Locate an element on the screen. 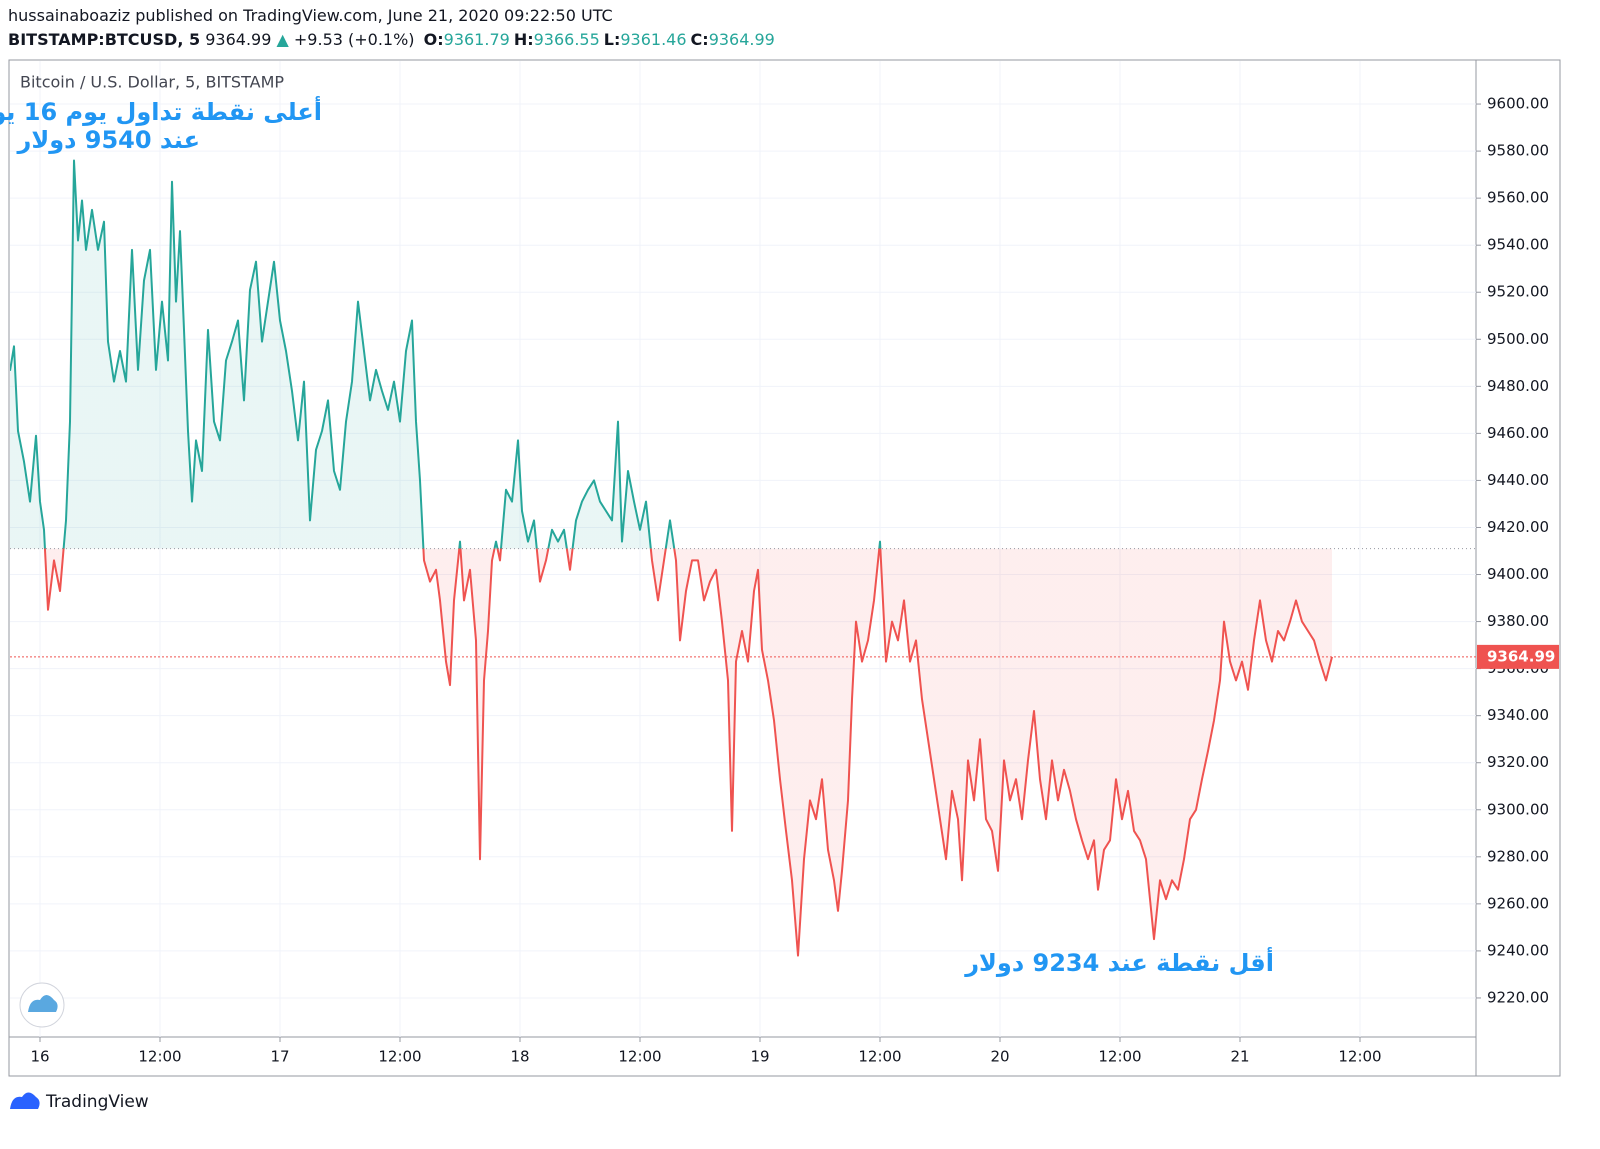 The width and height of the screenshot is (1600, 1149). y-tick-label: 9240.00 is located at coordinates (1518, 950).